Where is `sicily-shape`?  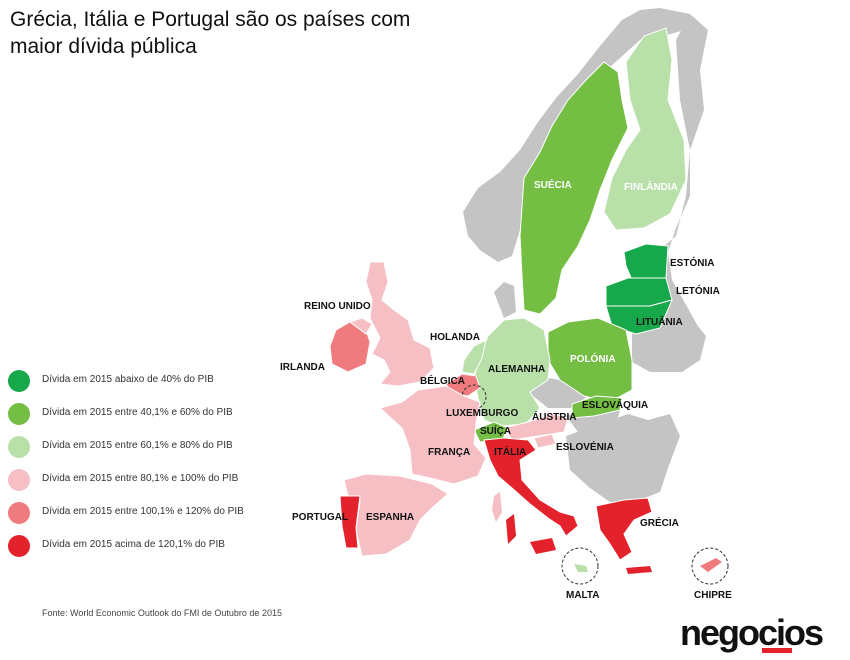
sicily-shape is located at coordinates (543, 546).